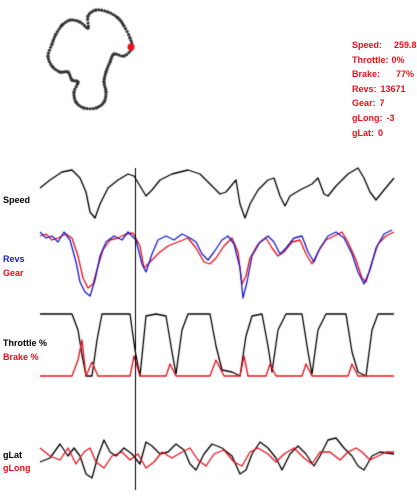 This screenshot has height=500, width=417. What do you see at coordinates (384, 45) in the screenshot?
I see `readout-speed: Speed: 259.8` at bounding box center [384, 45].